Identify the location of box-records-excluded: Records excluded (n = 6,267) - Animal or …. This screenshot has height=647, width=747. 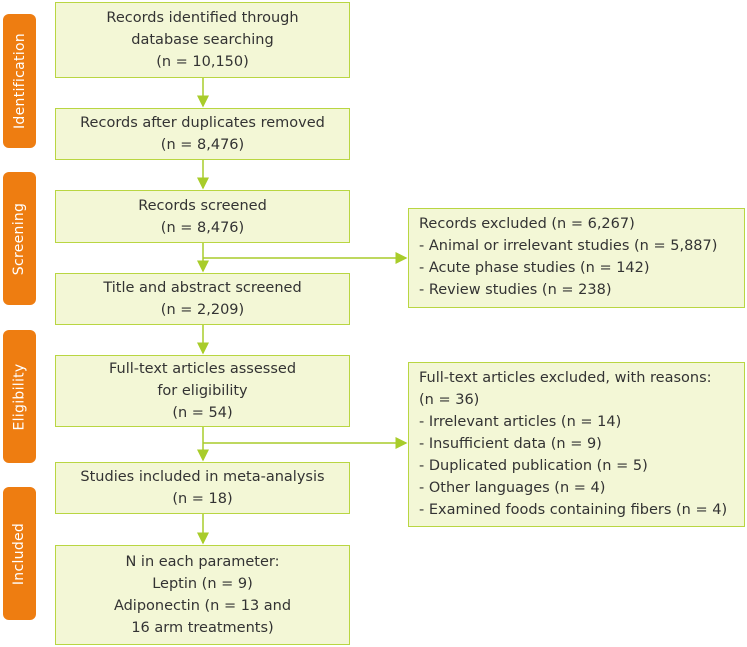
(576, 258).